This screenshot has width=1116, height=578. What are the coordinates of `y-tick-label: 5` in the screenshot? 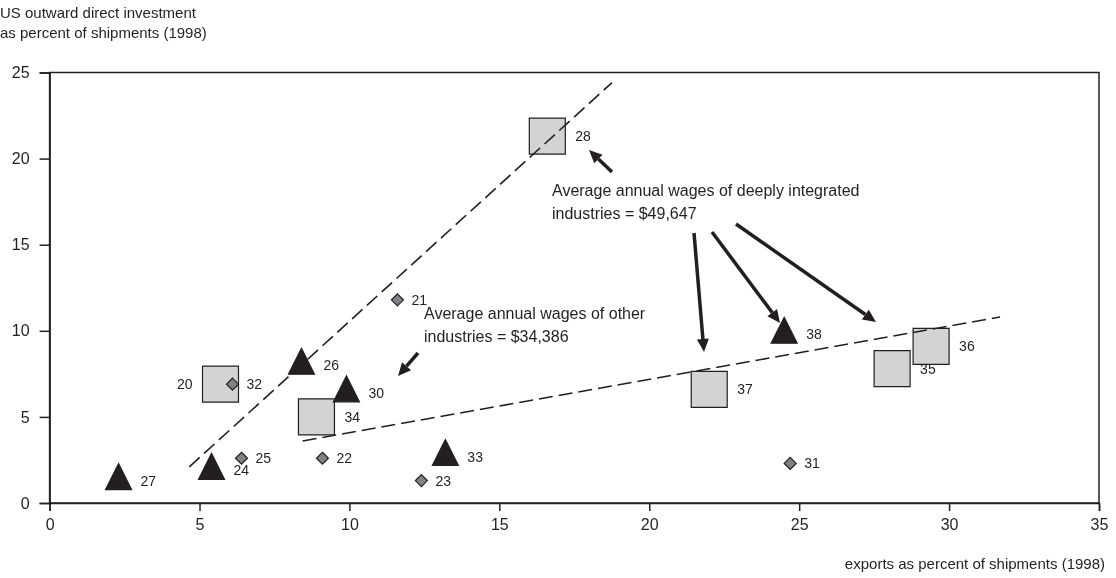 It's located at (25, 417).